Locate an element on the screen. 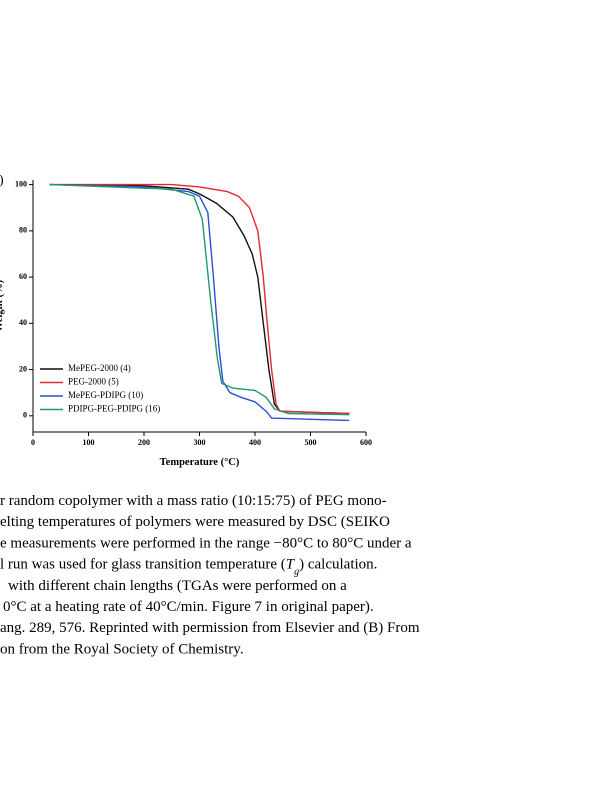 This screenshot has height=800, width=599. x-tick-label: 0 is located at coordinates (33, 442).